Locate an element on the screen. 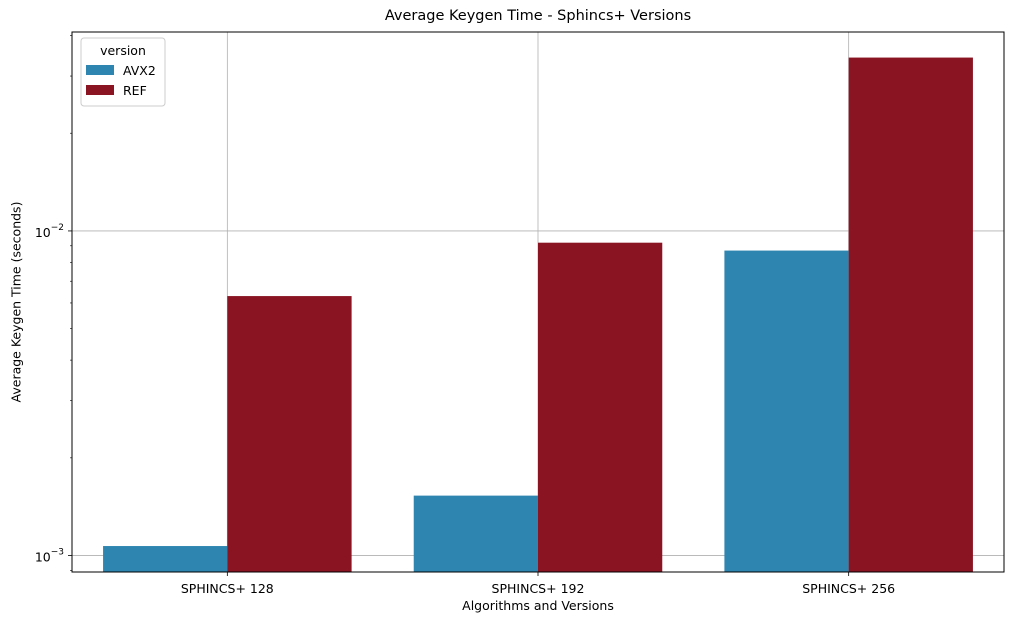 The height and width of the screenshot is (624, 1012). x-axis-label: Algorithms and Versions is located at coordinates (538, 605).